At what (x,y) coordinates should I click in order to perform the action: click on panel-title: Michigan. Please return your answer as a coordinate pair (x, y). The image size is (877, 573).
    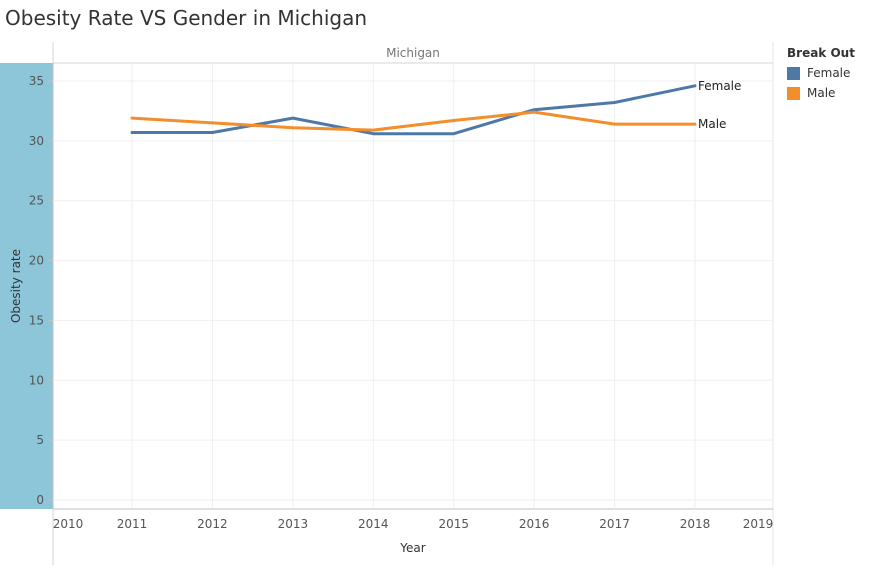
    Looking at the image, I should click on (413, 53).